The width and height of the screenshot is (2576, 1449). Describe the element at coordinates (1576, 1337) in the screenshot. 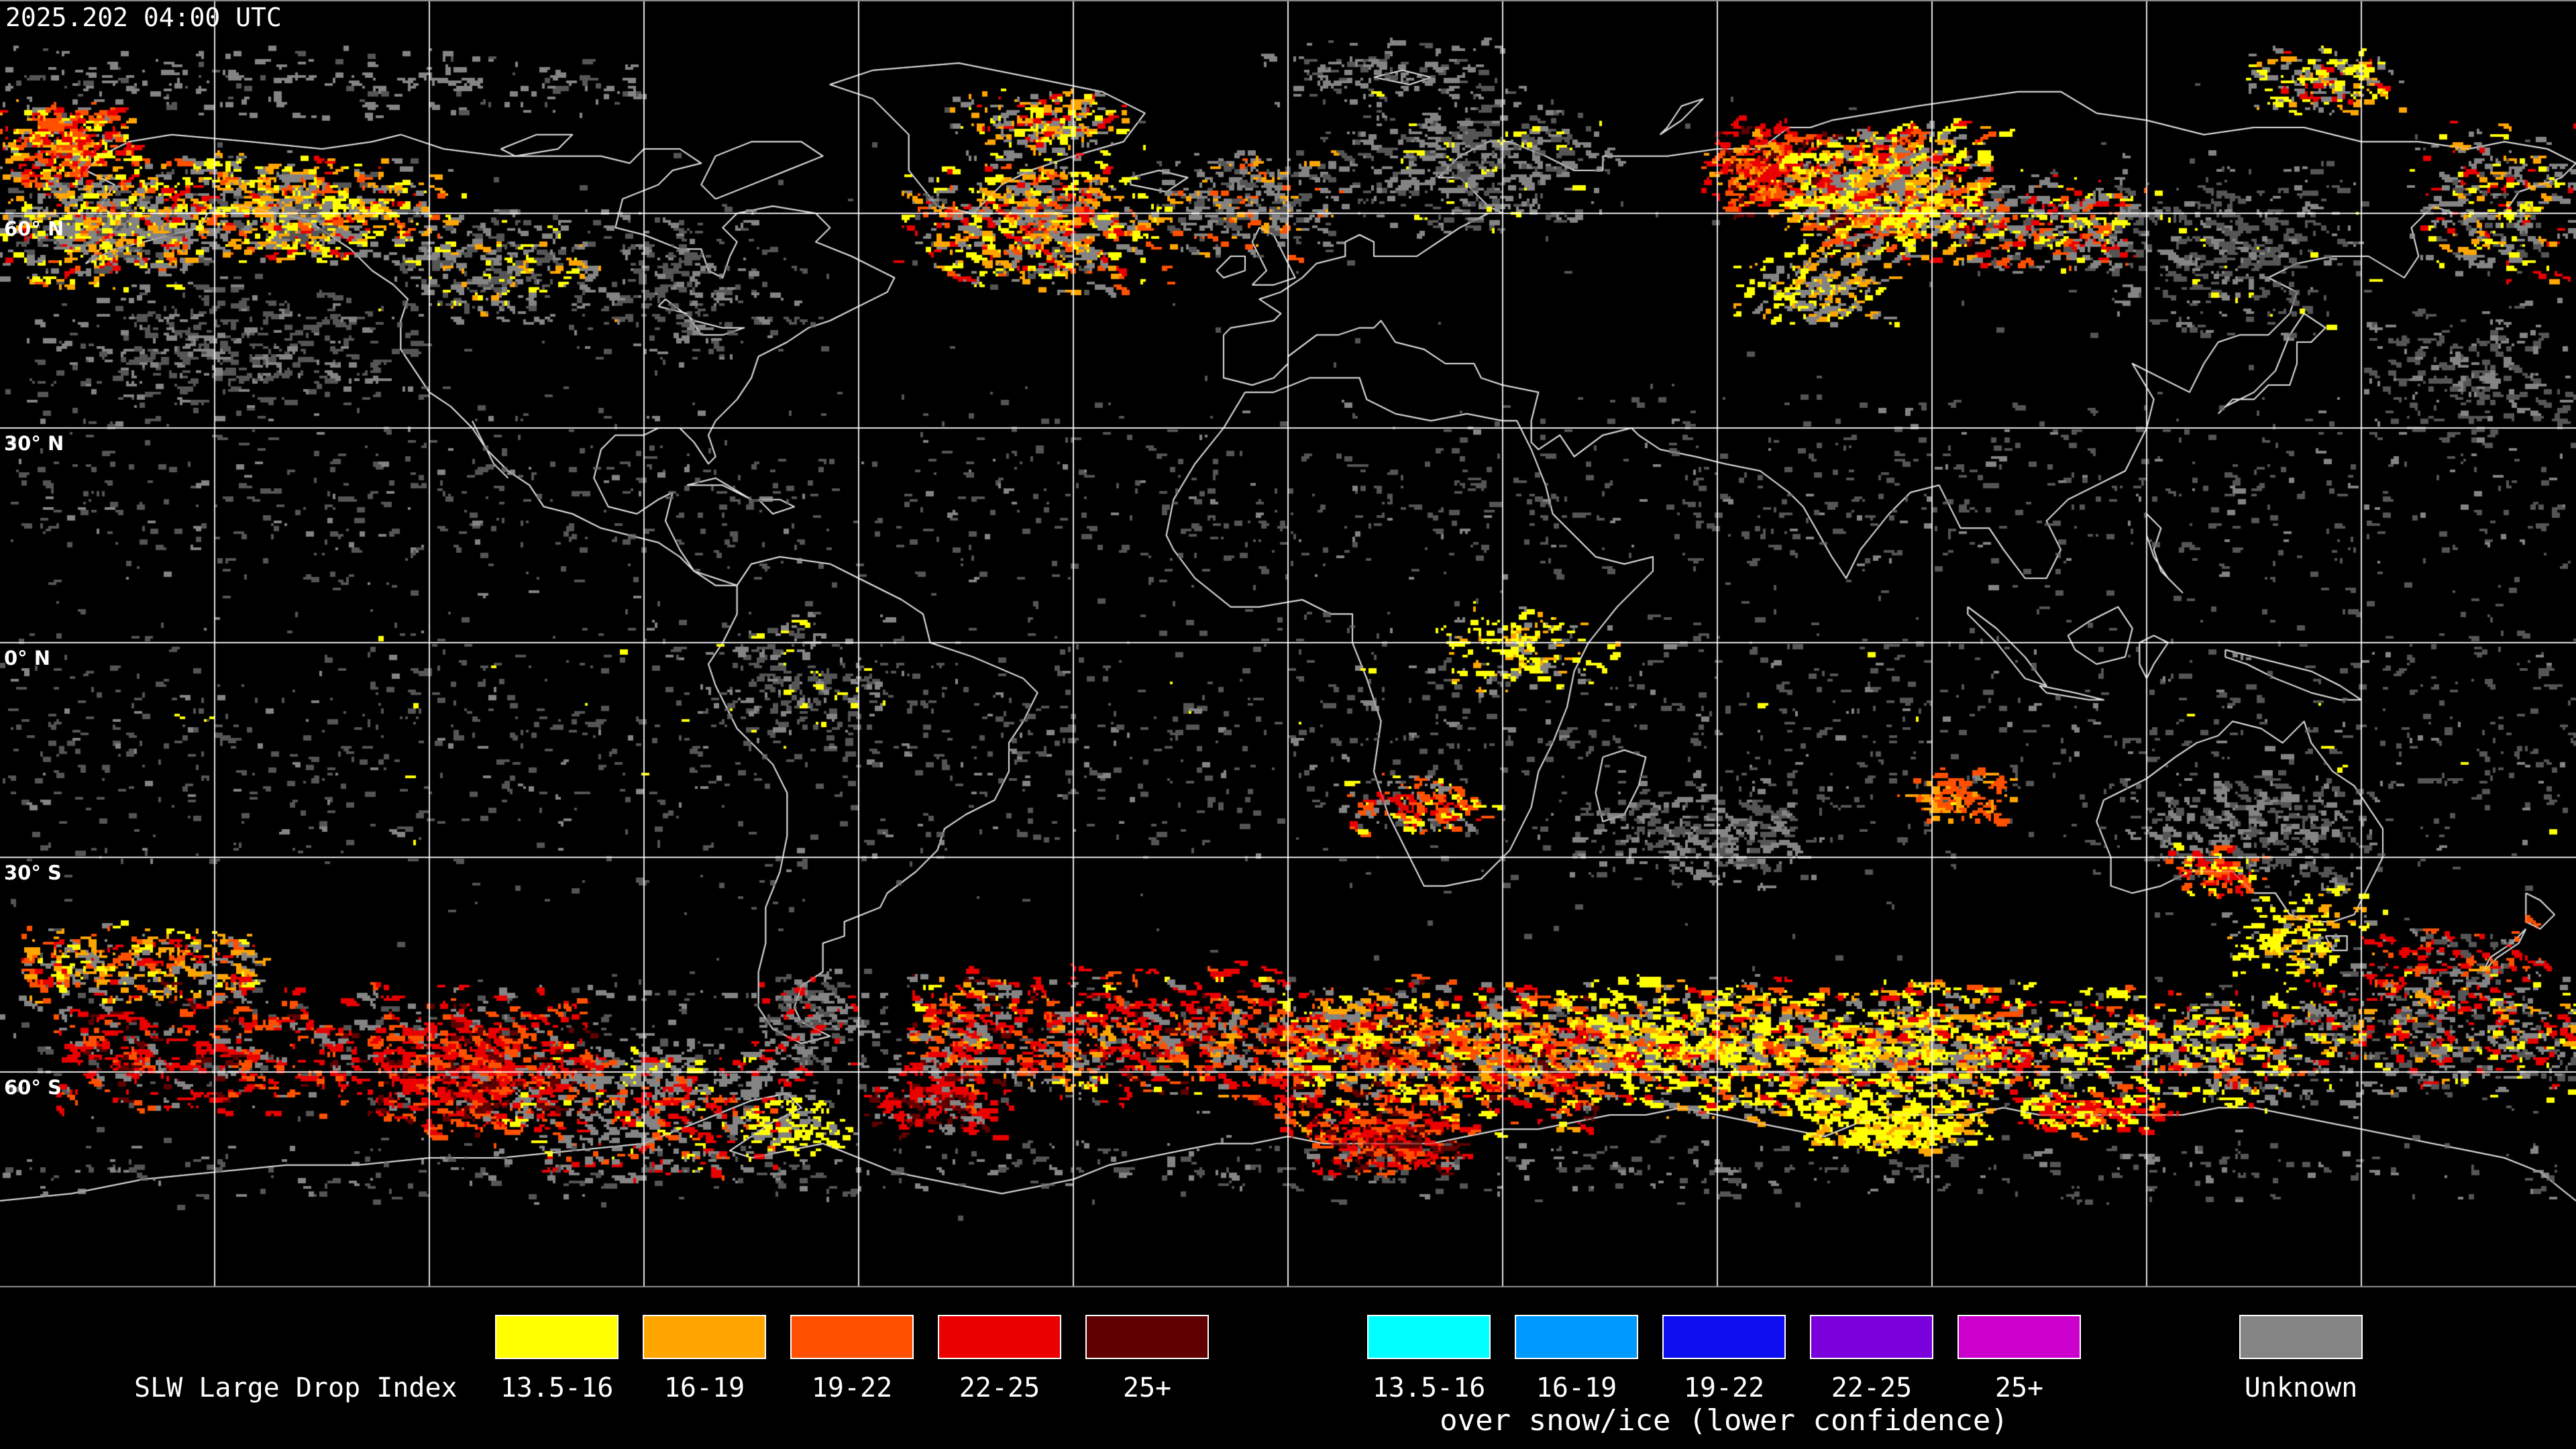

I see `legend-snow-class-1-swatch` at that location.